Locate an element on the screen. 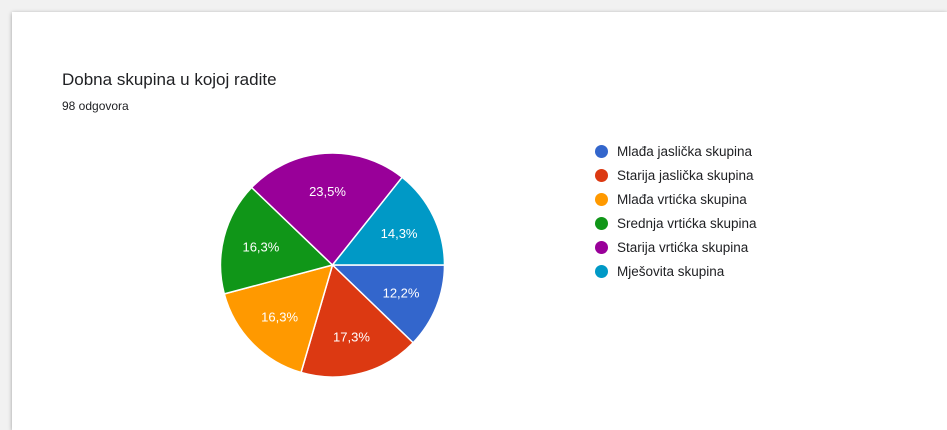 The width and height of the screenshot is (947, 430). slice-label: 14,3% is located at coordinates (399, 233).